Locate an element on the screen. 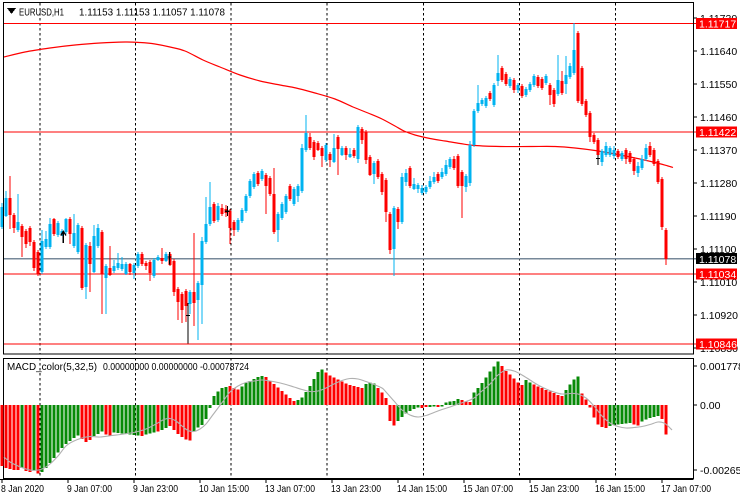  svg-text:0.00000000 0.00000000 -0.00078: 0.00000000 0.00000000 -0.00078724 is located at coordinates (176, 367).